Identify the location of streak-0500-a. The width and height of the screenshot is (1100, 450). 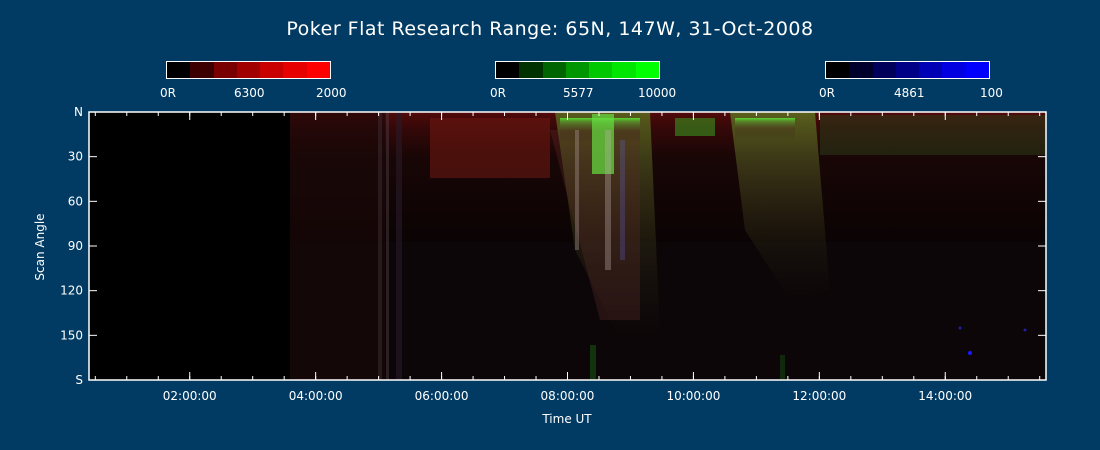
(380, 246).